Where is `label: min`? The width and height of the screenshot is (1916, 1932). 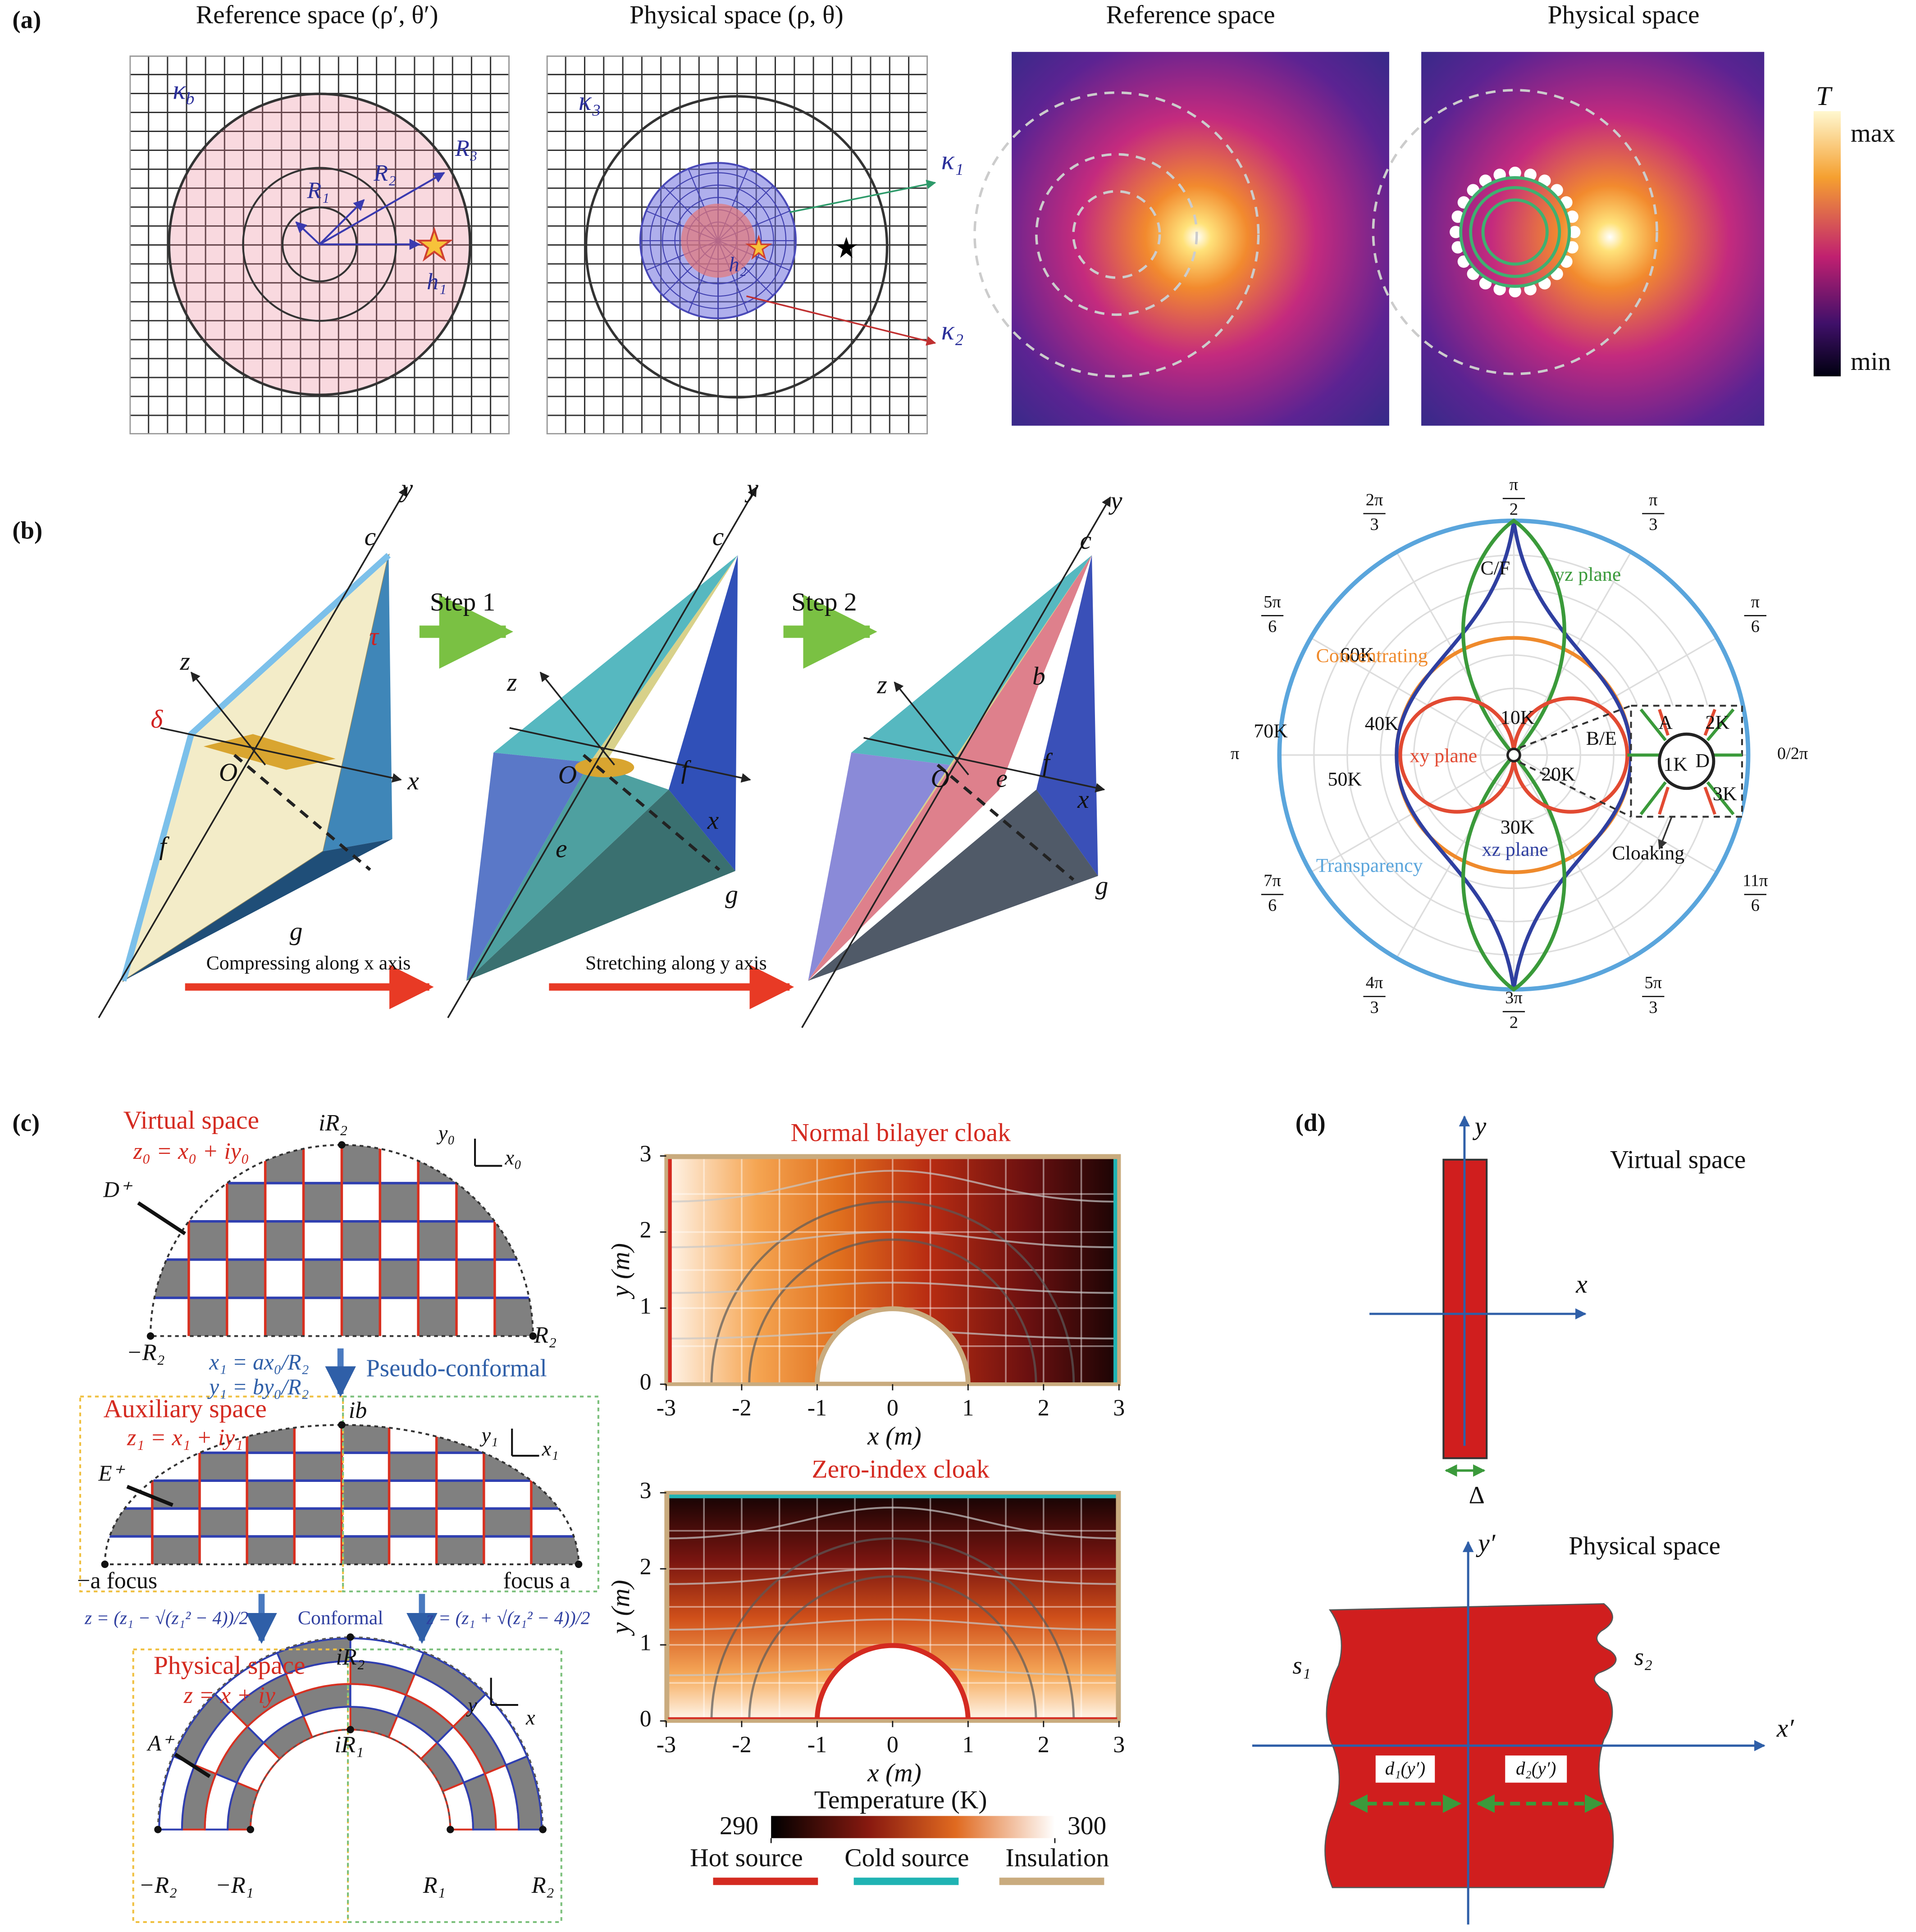
label: min is located at coordinates (1871, 361).